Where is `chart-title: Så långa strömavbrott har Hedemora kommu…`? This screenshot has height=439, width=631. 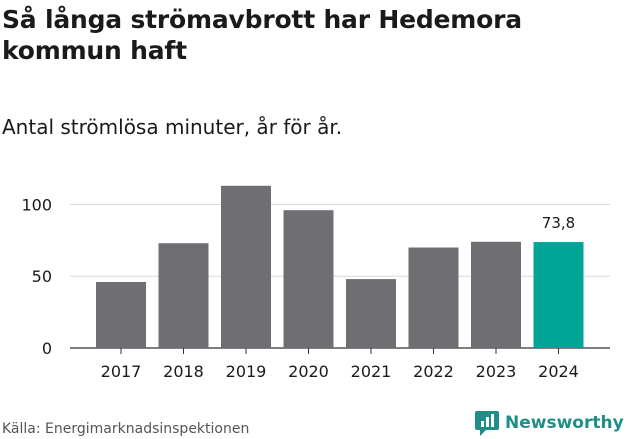 chart-title: Så långa strömavbrott har Hedemora kommu… is located at coordinates (262, 35).